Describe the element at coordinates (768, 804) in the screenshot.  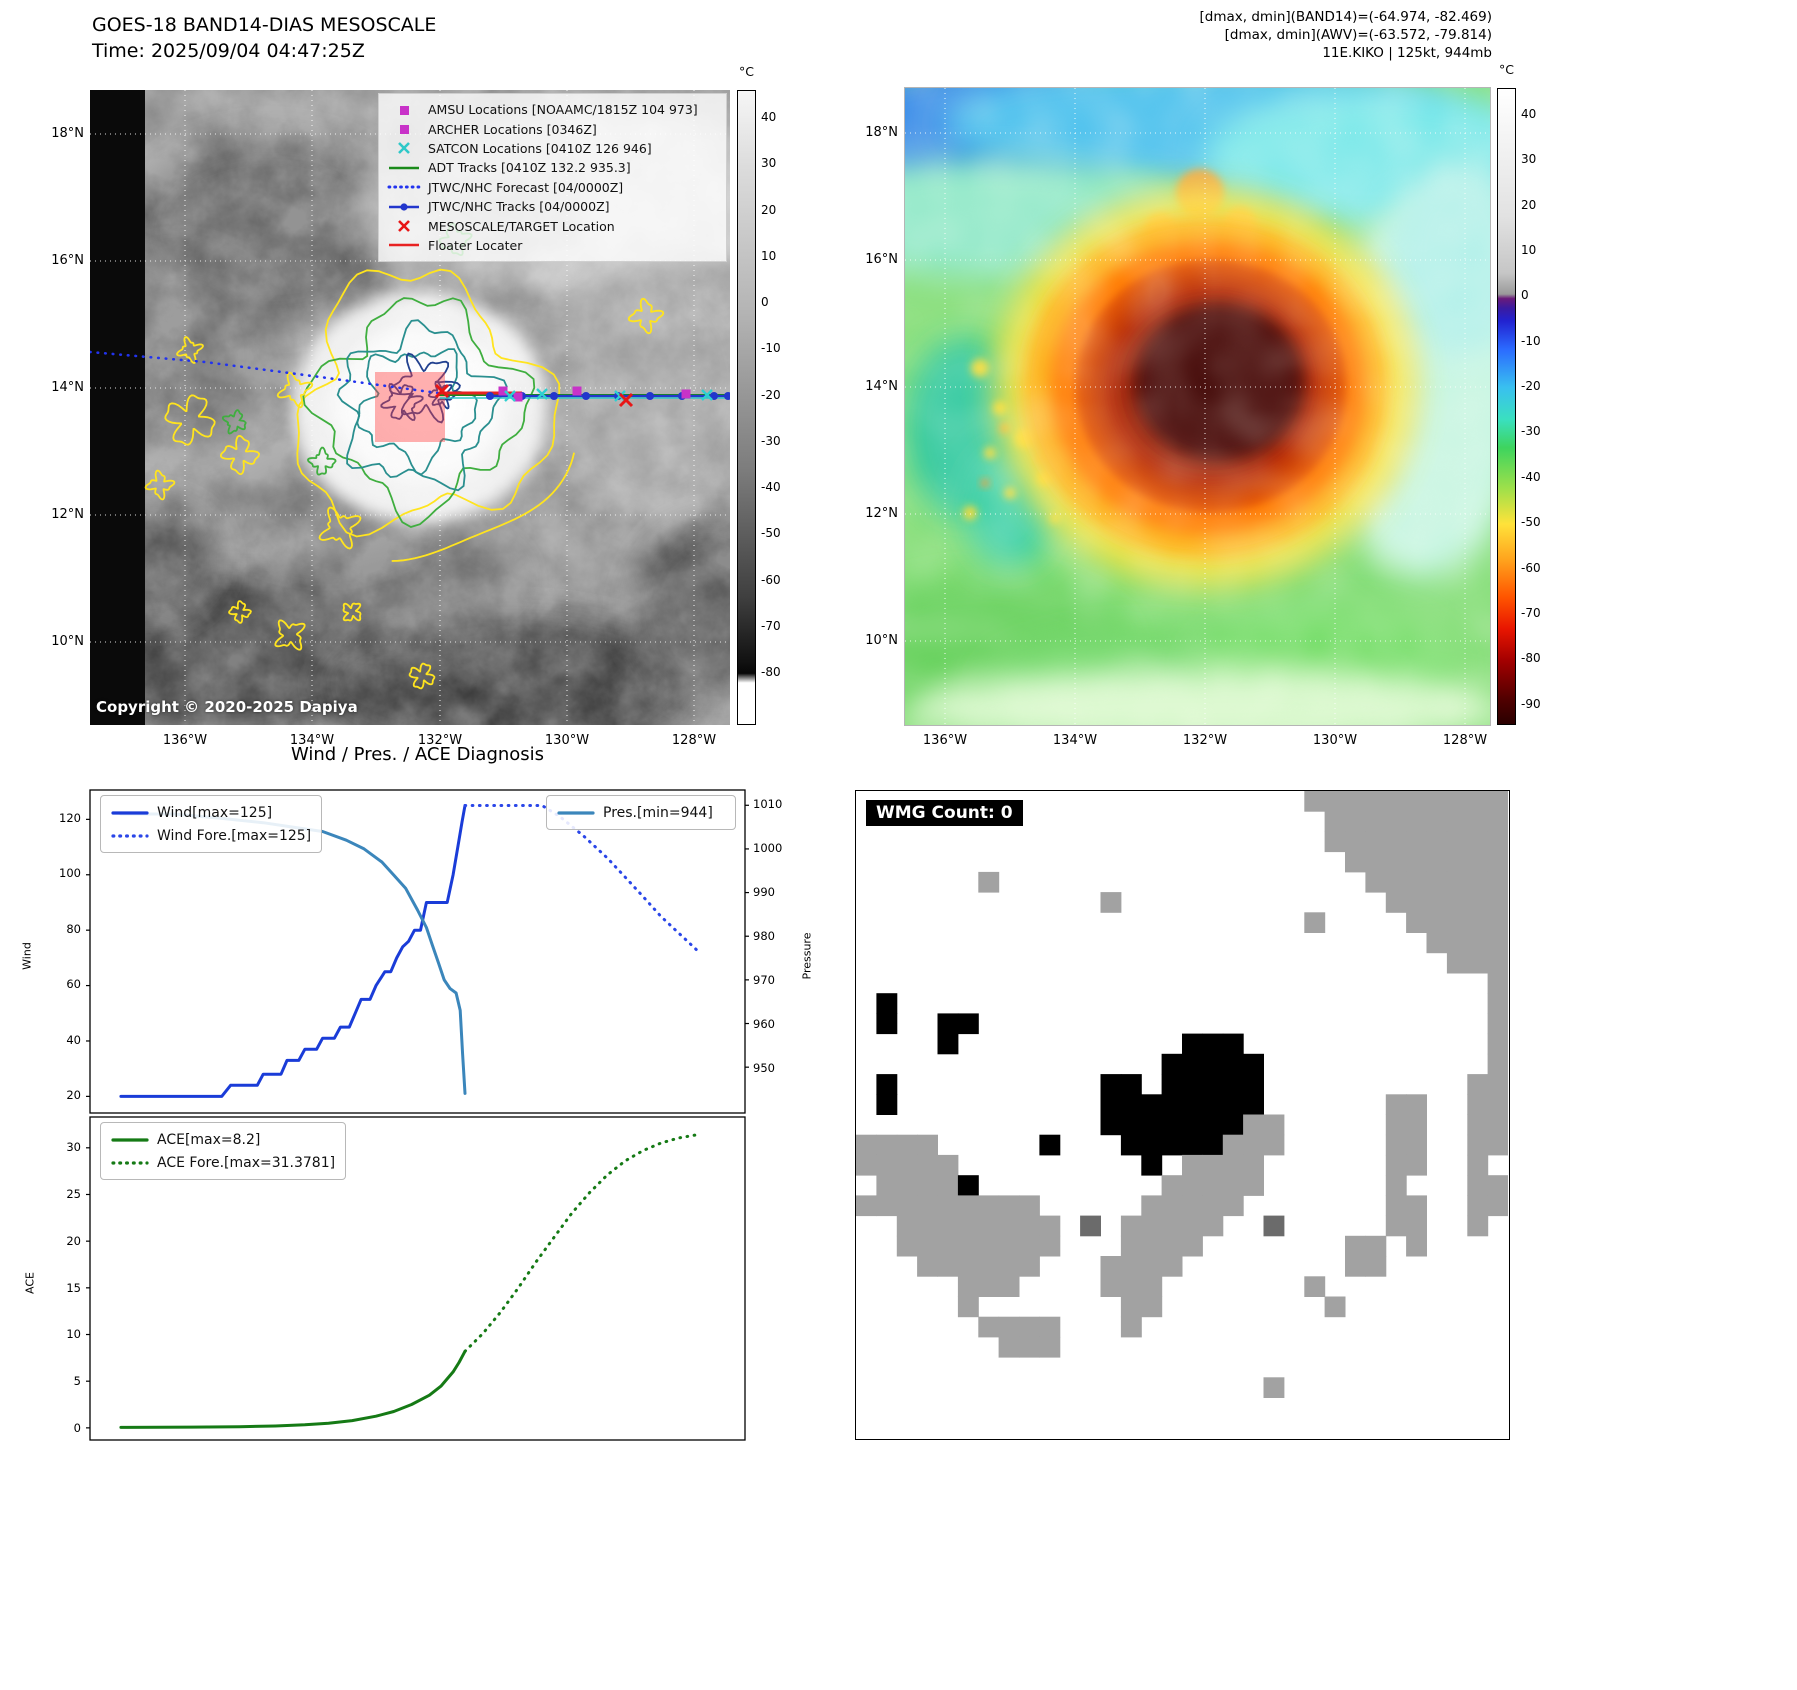
I see `pressure-y-tick: 1010` at that location.